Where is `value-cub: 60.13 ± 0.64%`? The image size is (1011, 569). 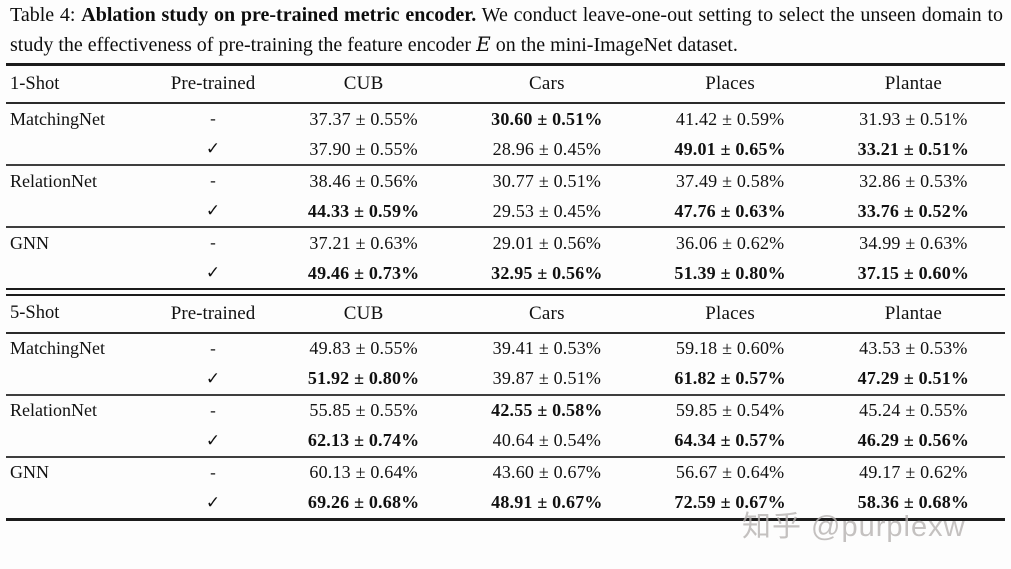
value-cub: 60.13 ± 0.64% is located at coordinates (363, 472).